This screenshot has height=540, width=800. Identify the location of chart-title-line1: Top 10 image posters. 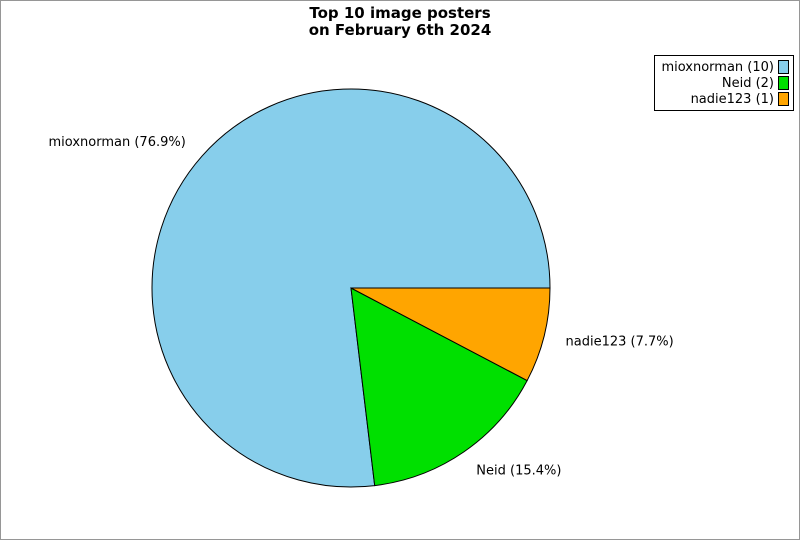
(400, 13).